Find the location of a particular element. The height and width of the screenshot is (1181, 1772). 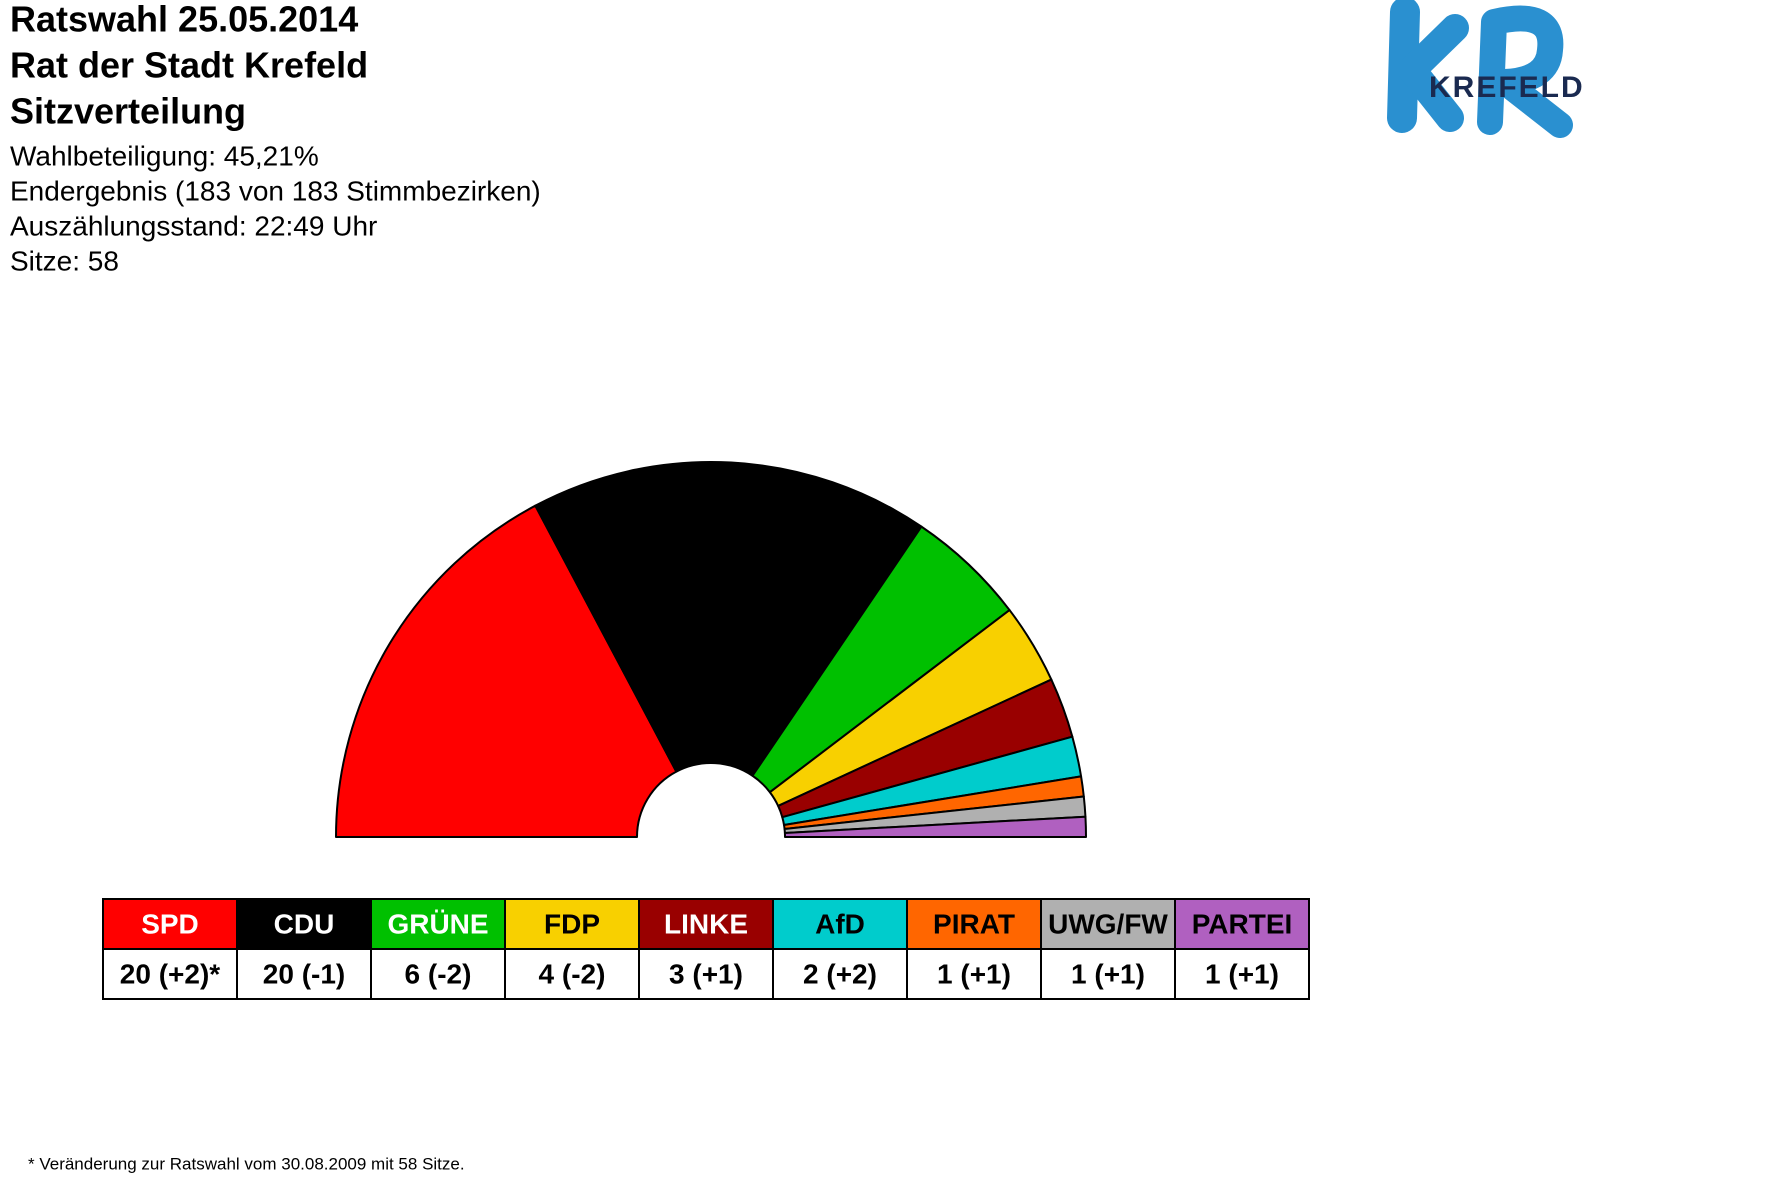

value-label: 3 (+1) is located at coordinates (706, 973).